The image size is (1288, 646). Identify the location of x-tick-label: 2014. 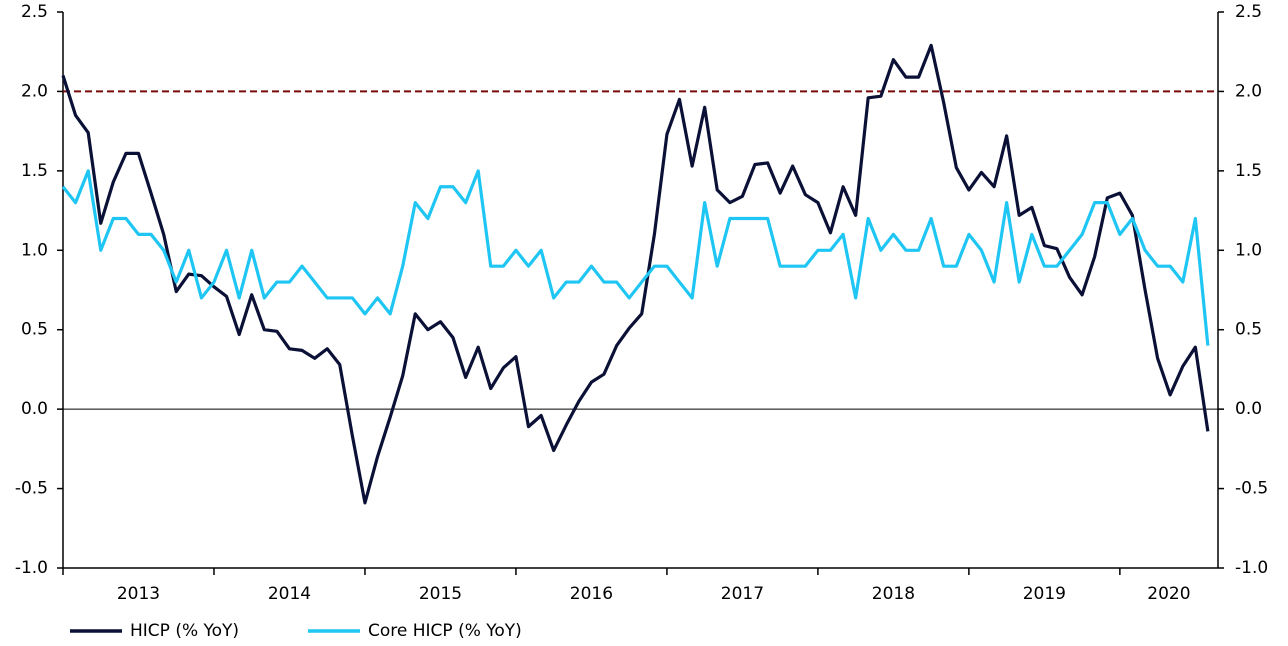
(289, 594).